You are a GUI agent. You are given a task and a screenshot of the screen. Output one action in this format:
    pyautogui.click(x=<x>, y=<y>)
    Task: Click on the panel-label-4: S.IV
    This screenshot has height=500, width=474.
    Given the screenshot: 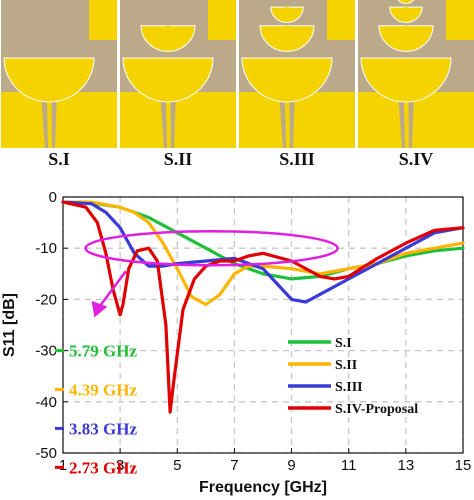 What is the action you would take?
    pyautogui.click(x=416, y=159)
    